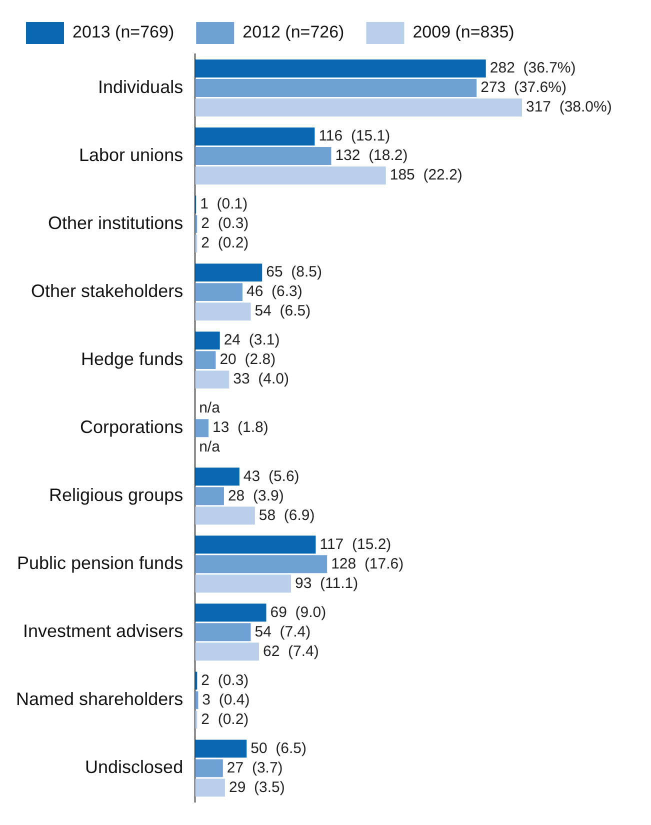 The width and height of the screenshot is (651, 825). I want to click on data-label: 65 (8.5), so click(294, 272).